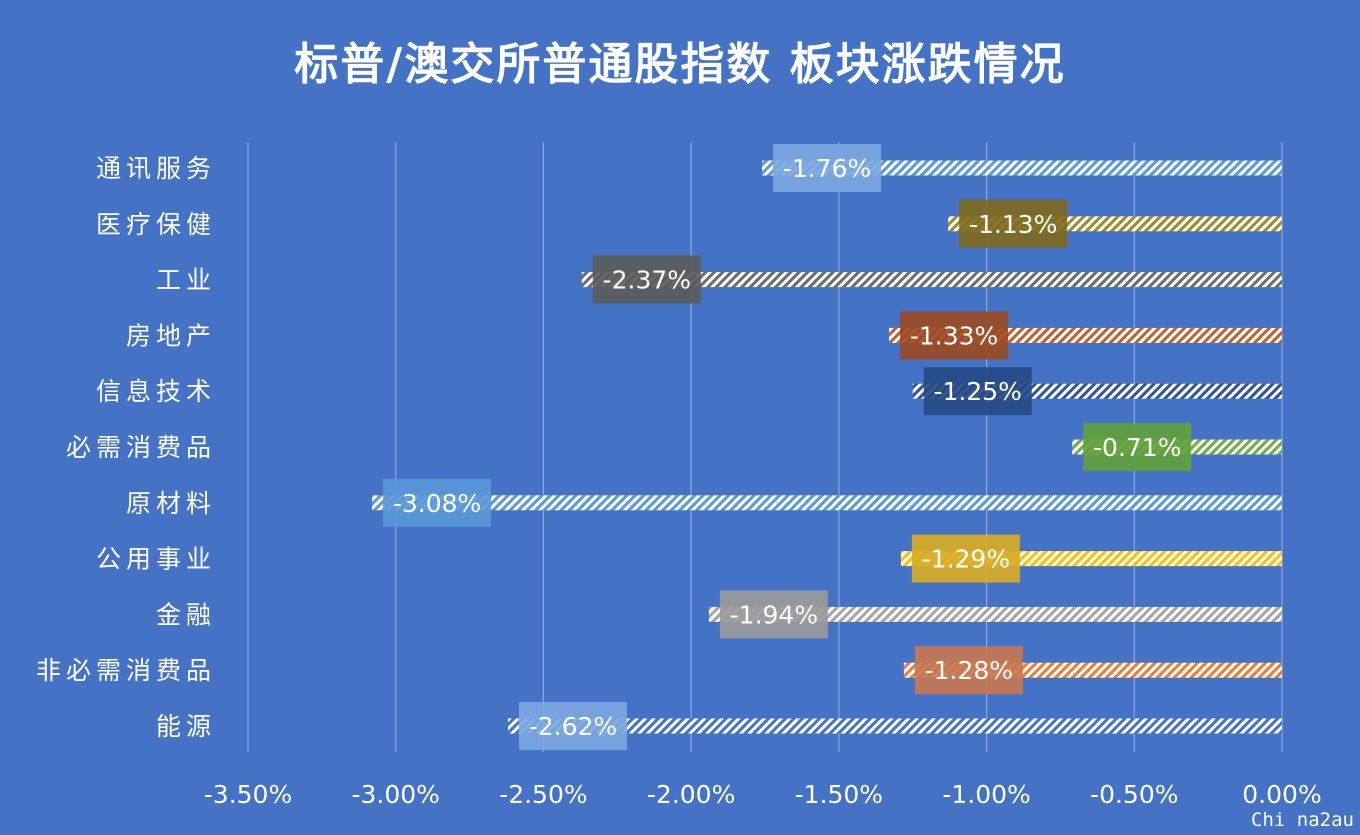 The width and height of the screenshot is (1360, 835). I want to click on data-label: -2.62%, so click(573, 726).